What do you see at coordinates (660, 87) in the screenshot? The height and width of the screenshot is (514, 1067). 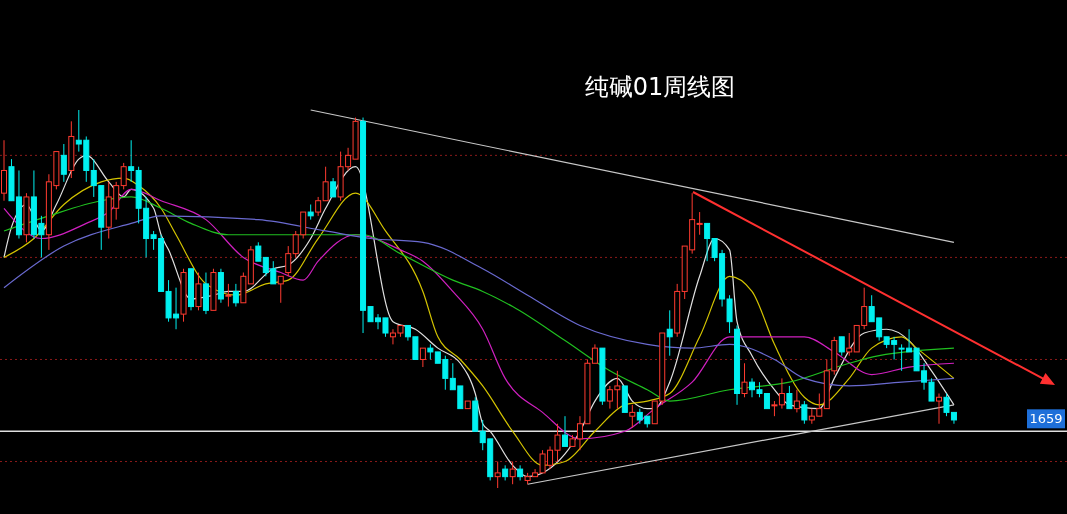 I see `chart-title: 纯碱01周线图` at bounding box center [660, 87].